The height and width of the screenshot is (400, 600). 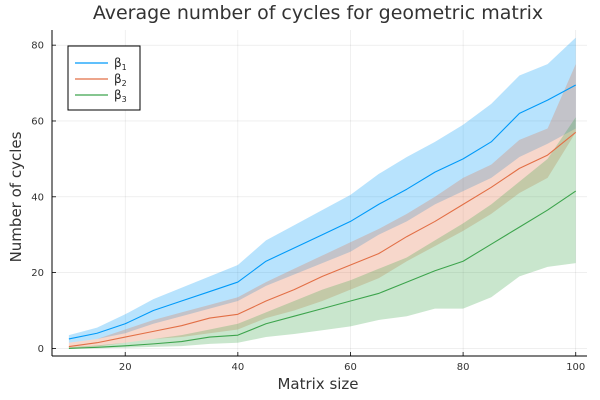 What do you see at coordinates (317, 384) in the screenshot?
I see `x-axis-title: Matrix size` at bounding box center [317, 384].